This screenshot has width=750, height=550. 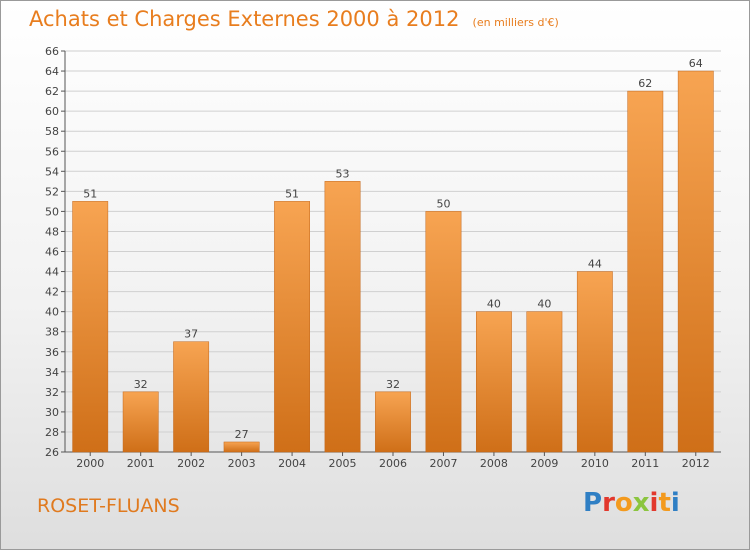 I want to click on y-tick-label: 28, so click(x=52, y=432).